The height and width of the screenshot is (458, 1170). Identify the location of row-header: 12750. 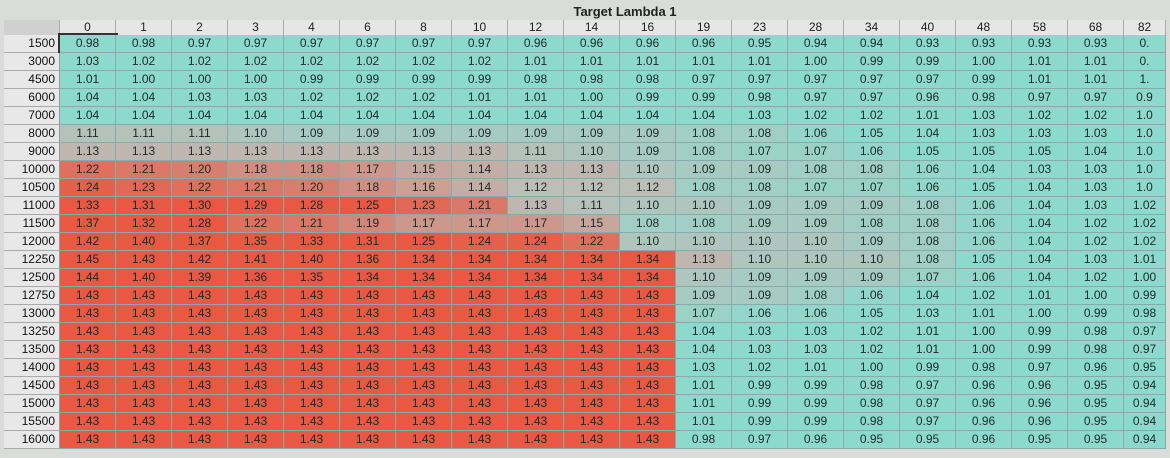
(32, 296).